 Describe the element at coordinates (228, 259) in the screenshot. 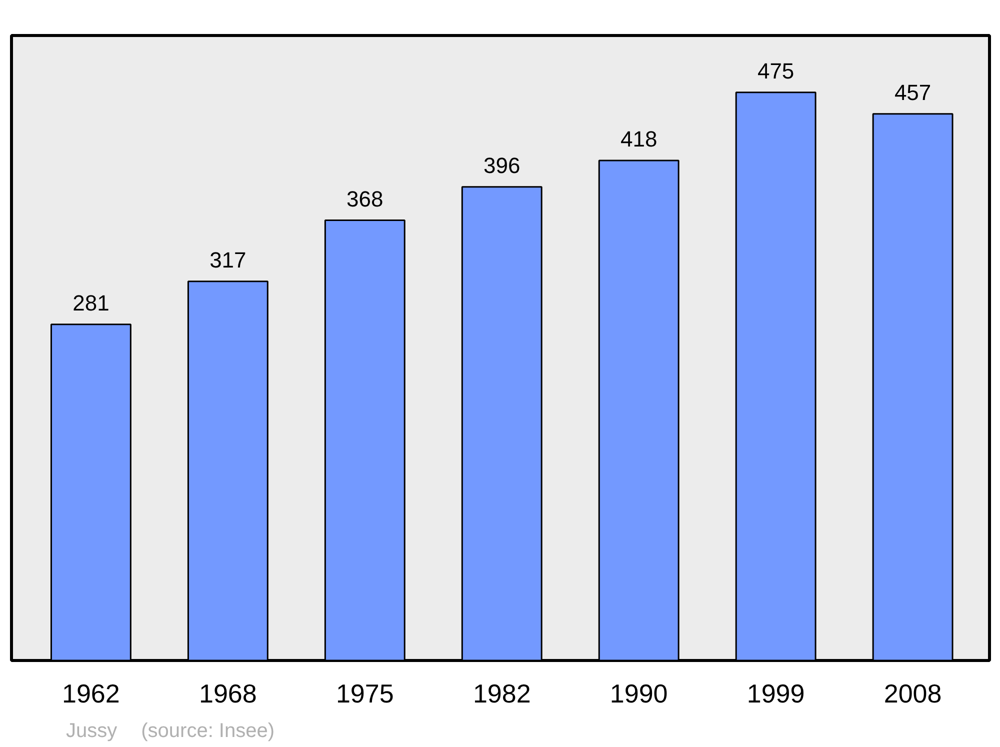

I see `data-label: 317` at that location.